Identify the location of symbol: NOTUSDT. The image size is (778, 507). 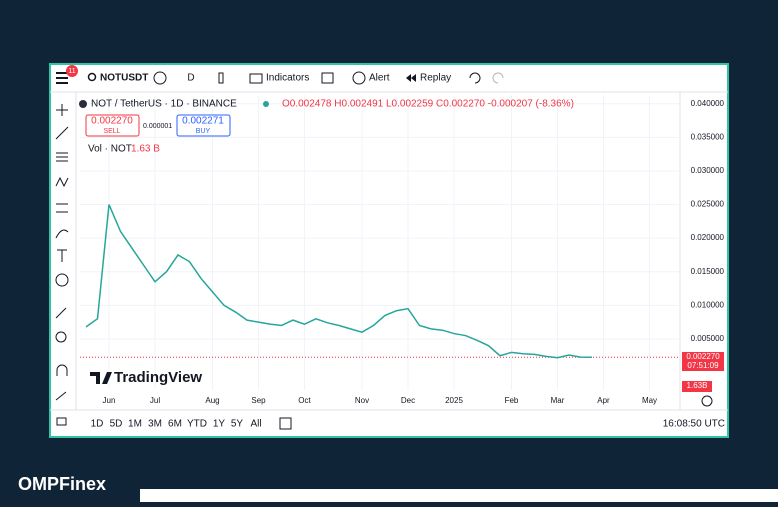
(124, 78).